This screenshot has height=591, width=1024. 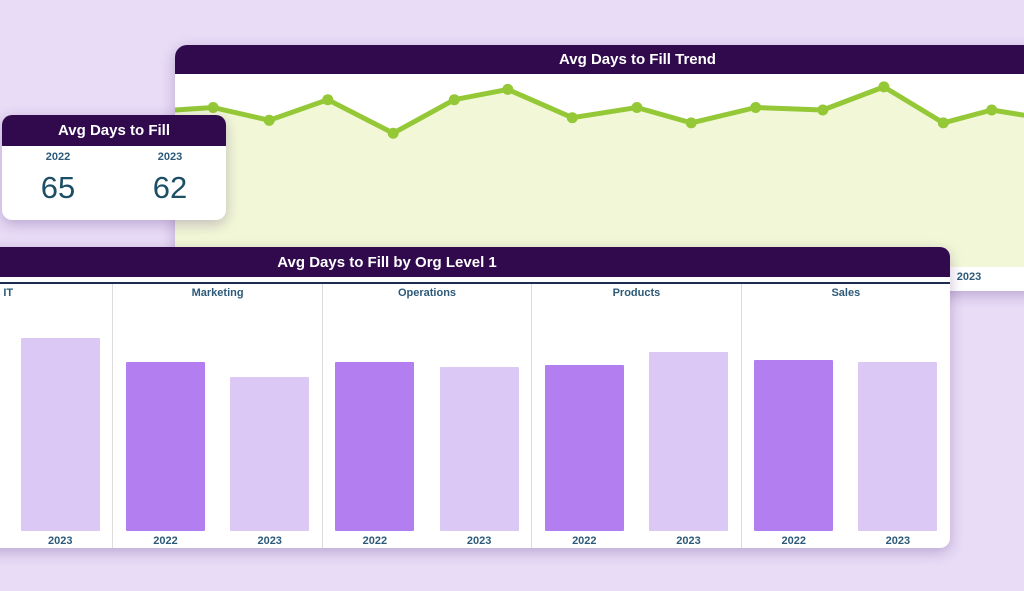 I want to click on kpi-2022: 2022 65, so click(x=58, y=183).